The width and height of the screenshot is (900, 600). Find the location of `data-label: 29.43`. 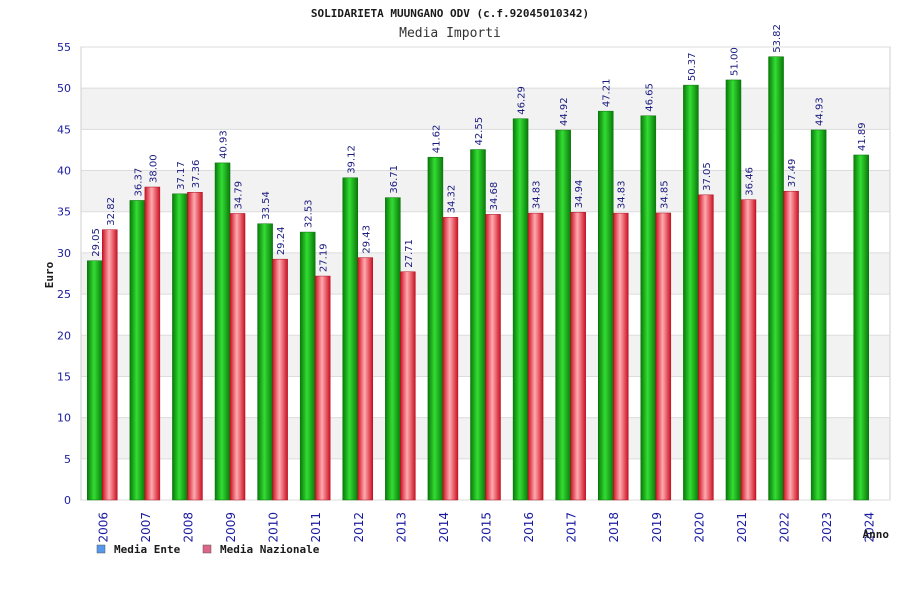

data-label: 29.43 is located at coordinates (366, 239).